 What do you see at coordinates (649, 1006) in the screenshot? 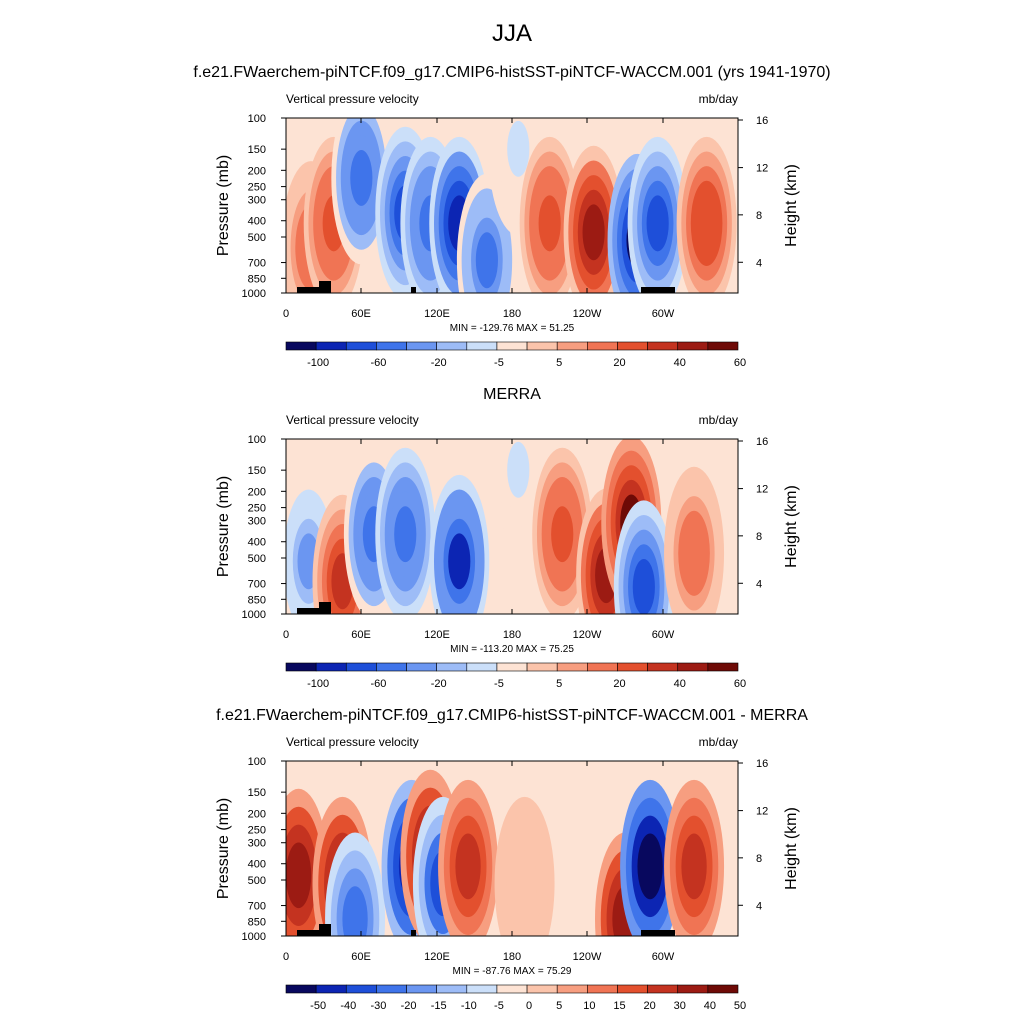
I see `colorbar-label: 20` at bounding box center [649, 1006].